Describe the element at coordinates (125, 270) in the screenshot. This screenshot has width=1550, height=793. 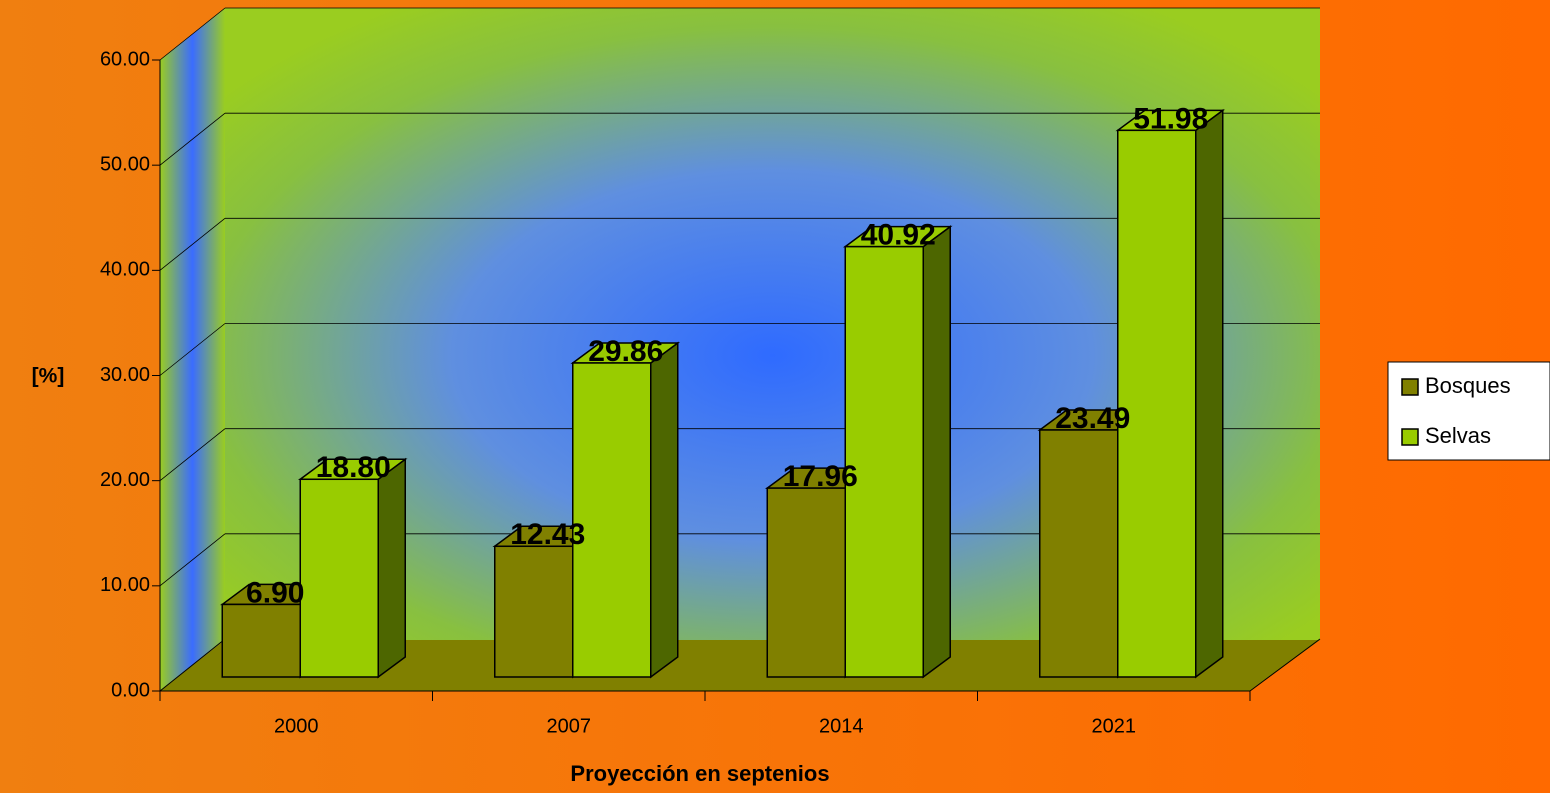
I see `y-tick-label: 40.00` at that location.